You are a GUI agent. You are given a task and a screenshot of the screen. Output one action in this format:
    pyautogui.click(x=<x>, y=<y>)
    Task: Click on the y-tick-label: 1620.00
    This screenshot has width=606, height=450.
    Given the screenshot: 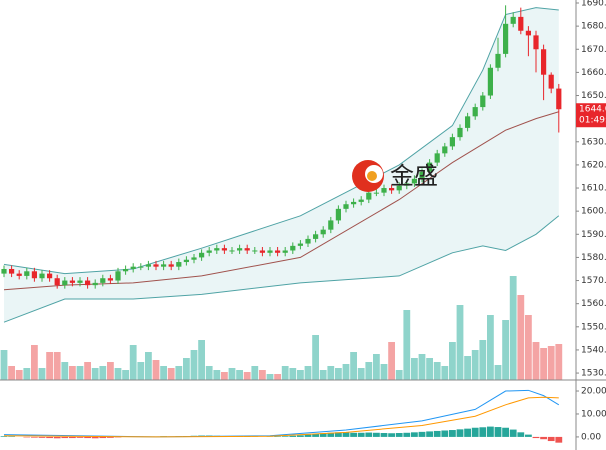 What is the action you would take?
    pyautogui.click(x=593, y=165)
    